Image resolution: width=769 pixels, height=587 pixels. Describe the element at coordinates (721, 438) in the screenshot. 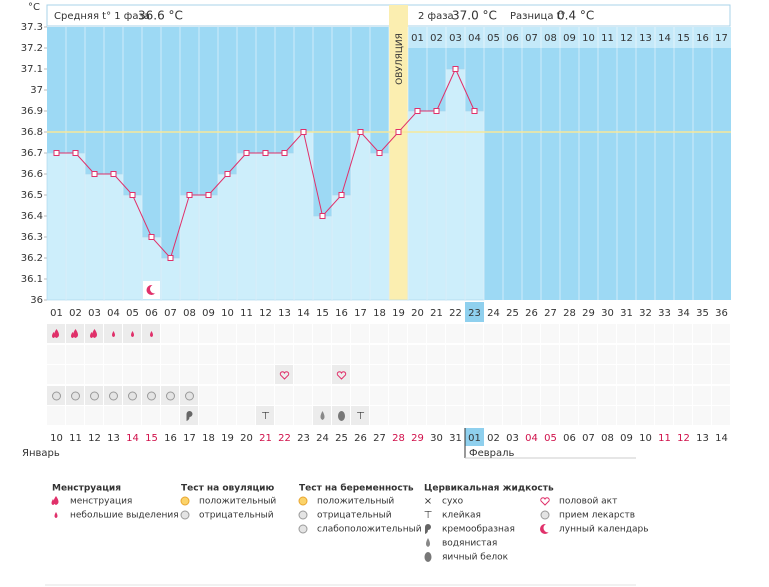

I see `date-label: 14` at that location.